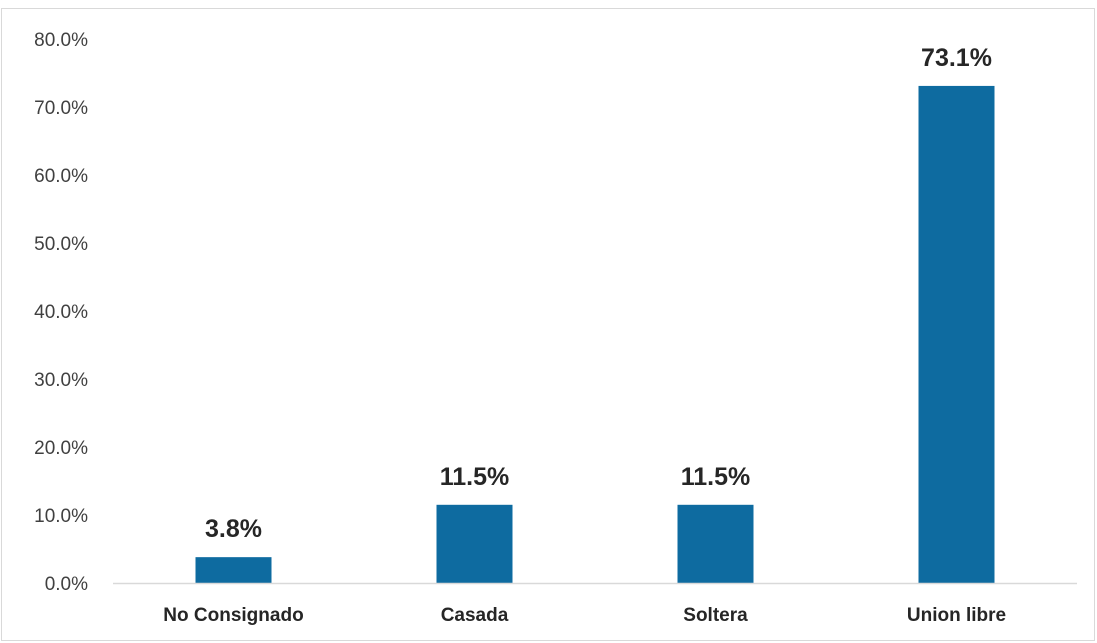 This screenshot has height=643, width=1097. What do you see at coordinates (61, 176) in the screenshot?
I see `y-tick-label: 60.0%` at bounding box center [61, 176].